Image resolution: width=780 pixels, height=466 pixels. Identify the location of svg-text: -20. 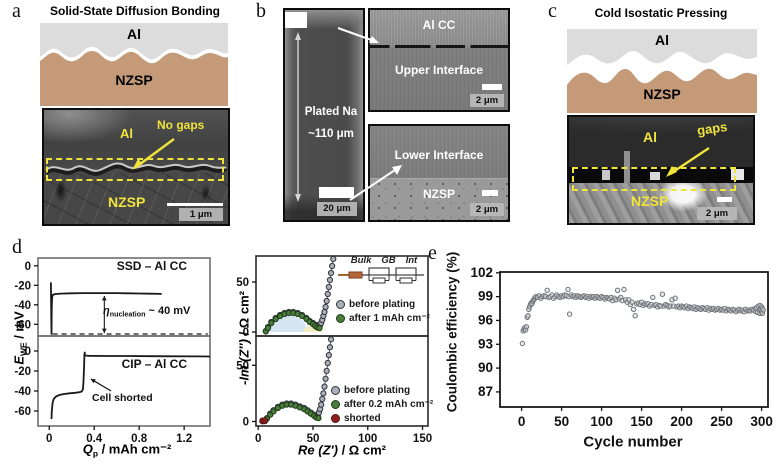
(22, 372).